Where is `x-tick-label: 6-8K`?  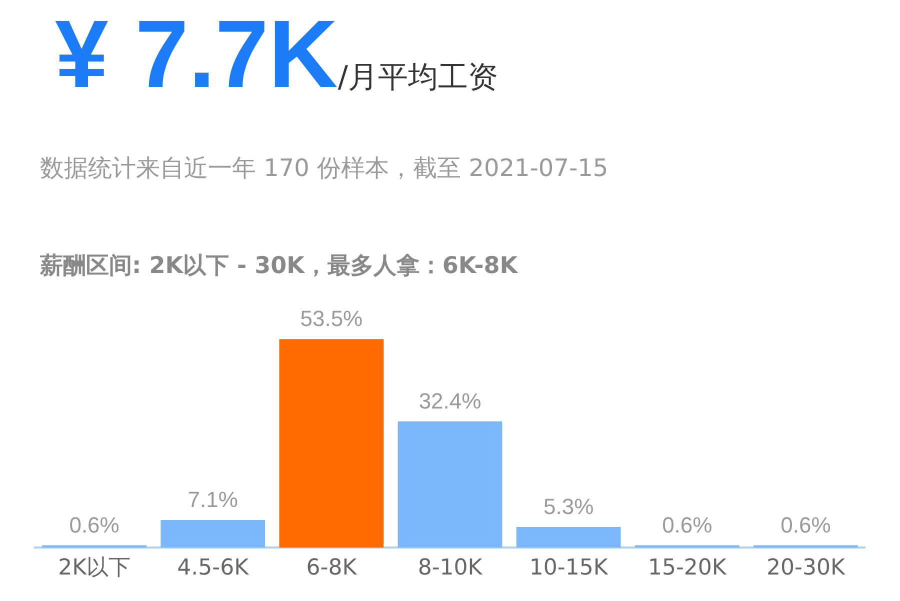
x-tick-label: 6-8K is located at coordinates (332, 568).